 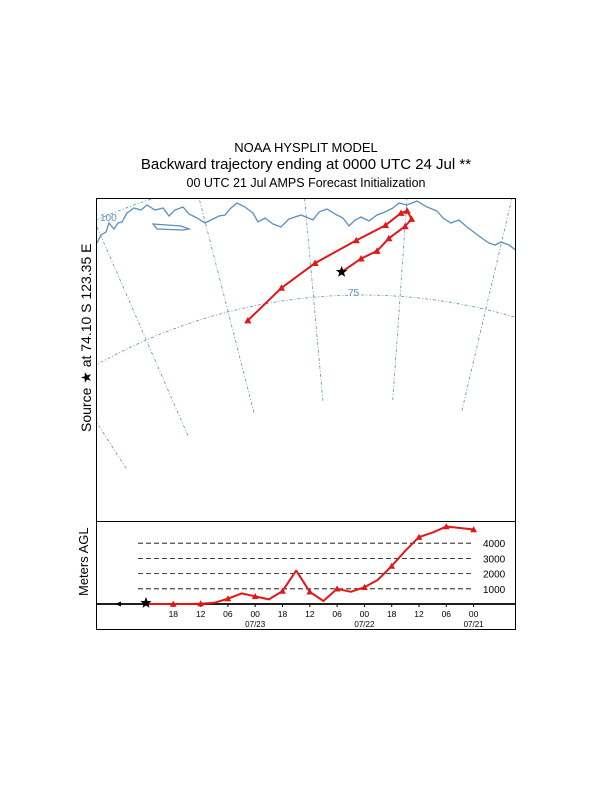 I want to click on altitude-tick-label: 1000, so click(x=494, y=590).